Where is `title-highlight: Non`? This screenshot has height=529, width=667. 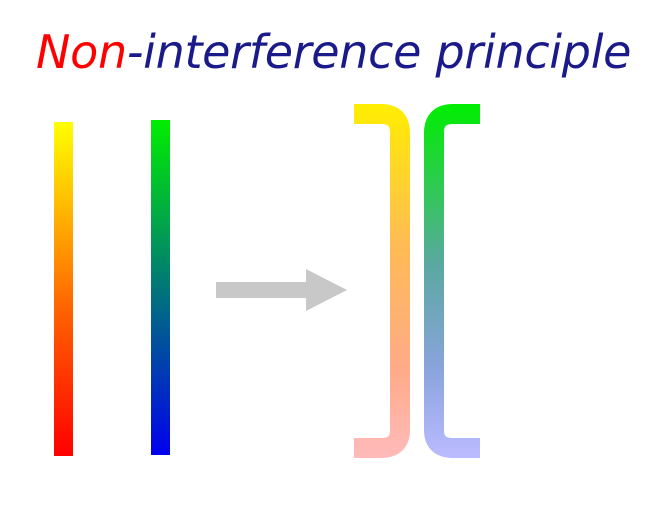
title-highlight: Non is located at coordinates (81, 52).